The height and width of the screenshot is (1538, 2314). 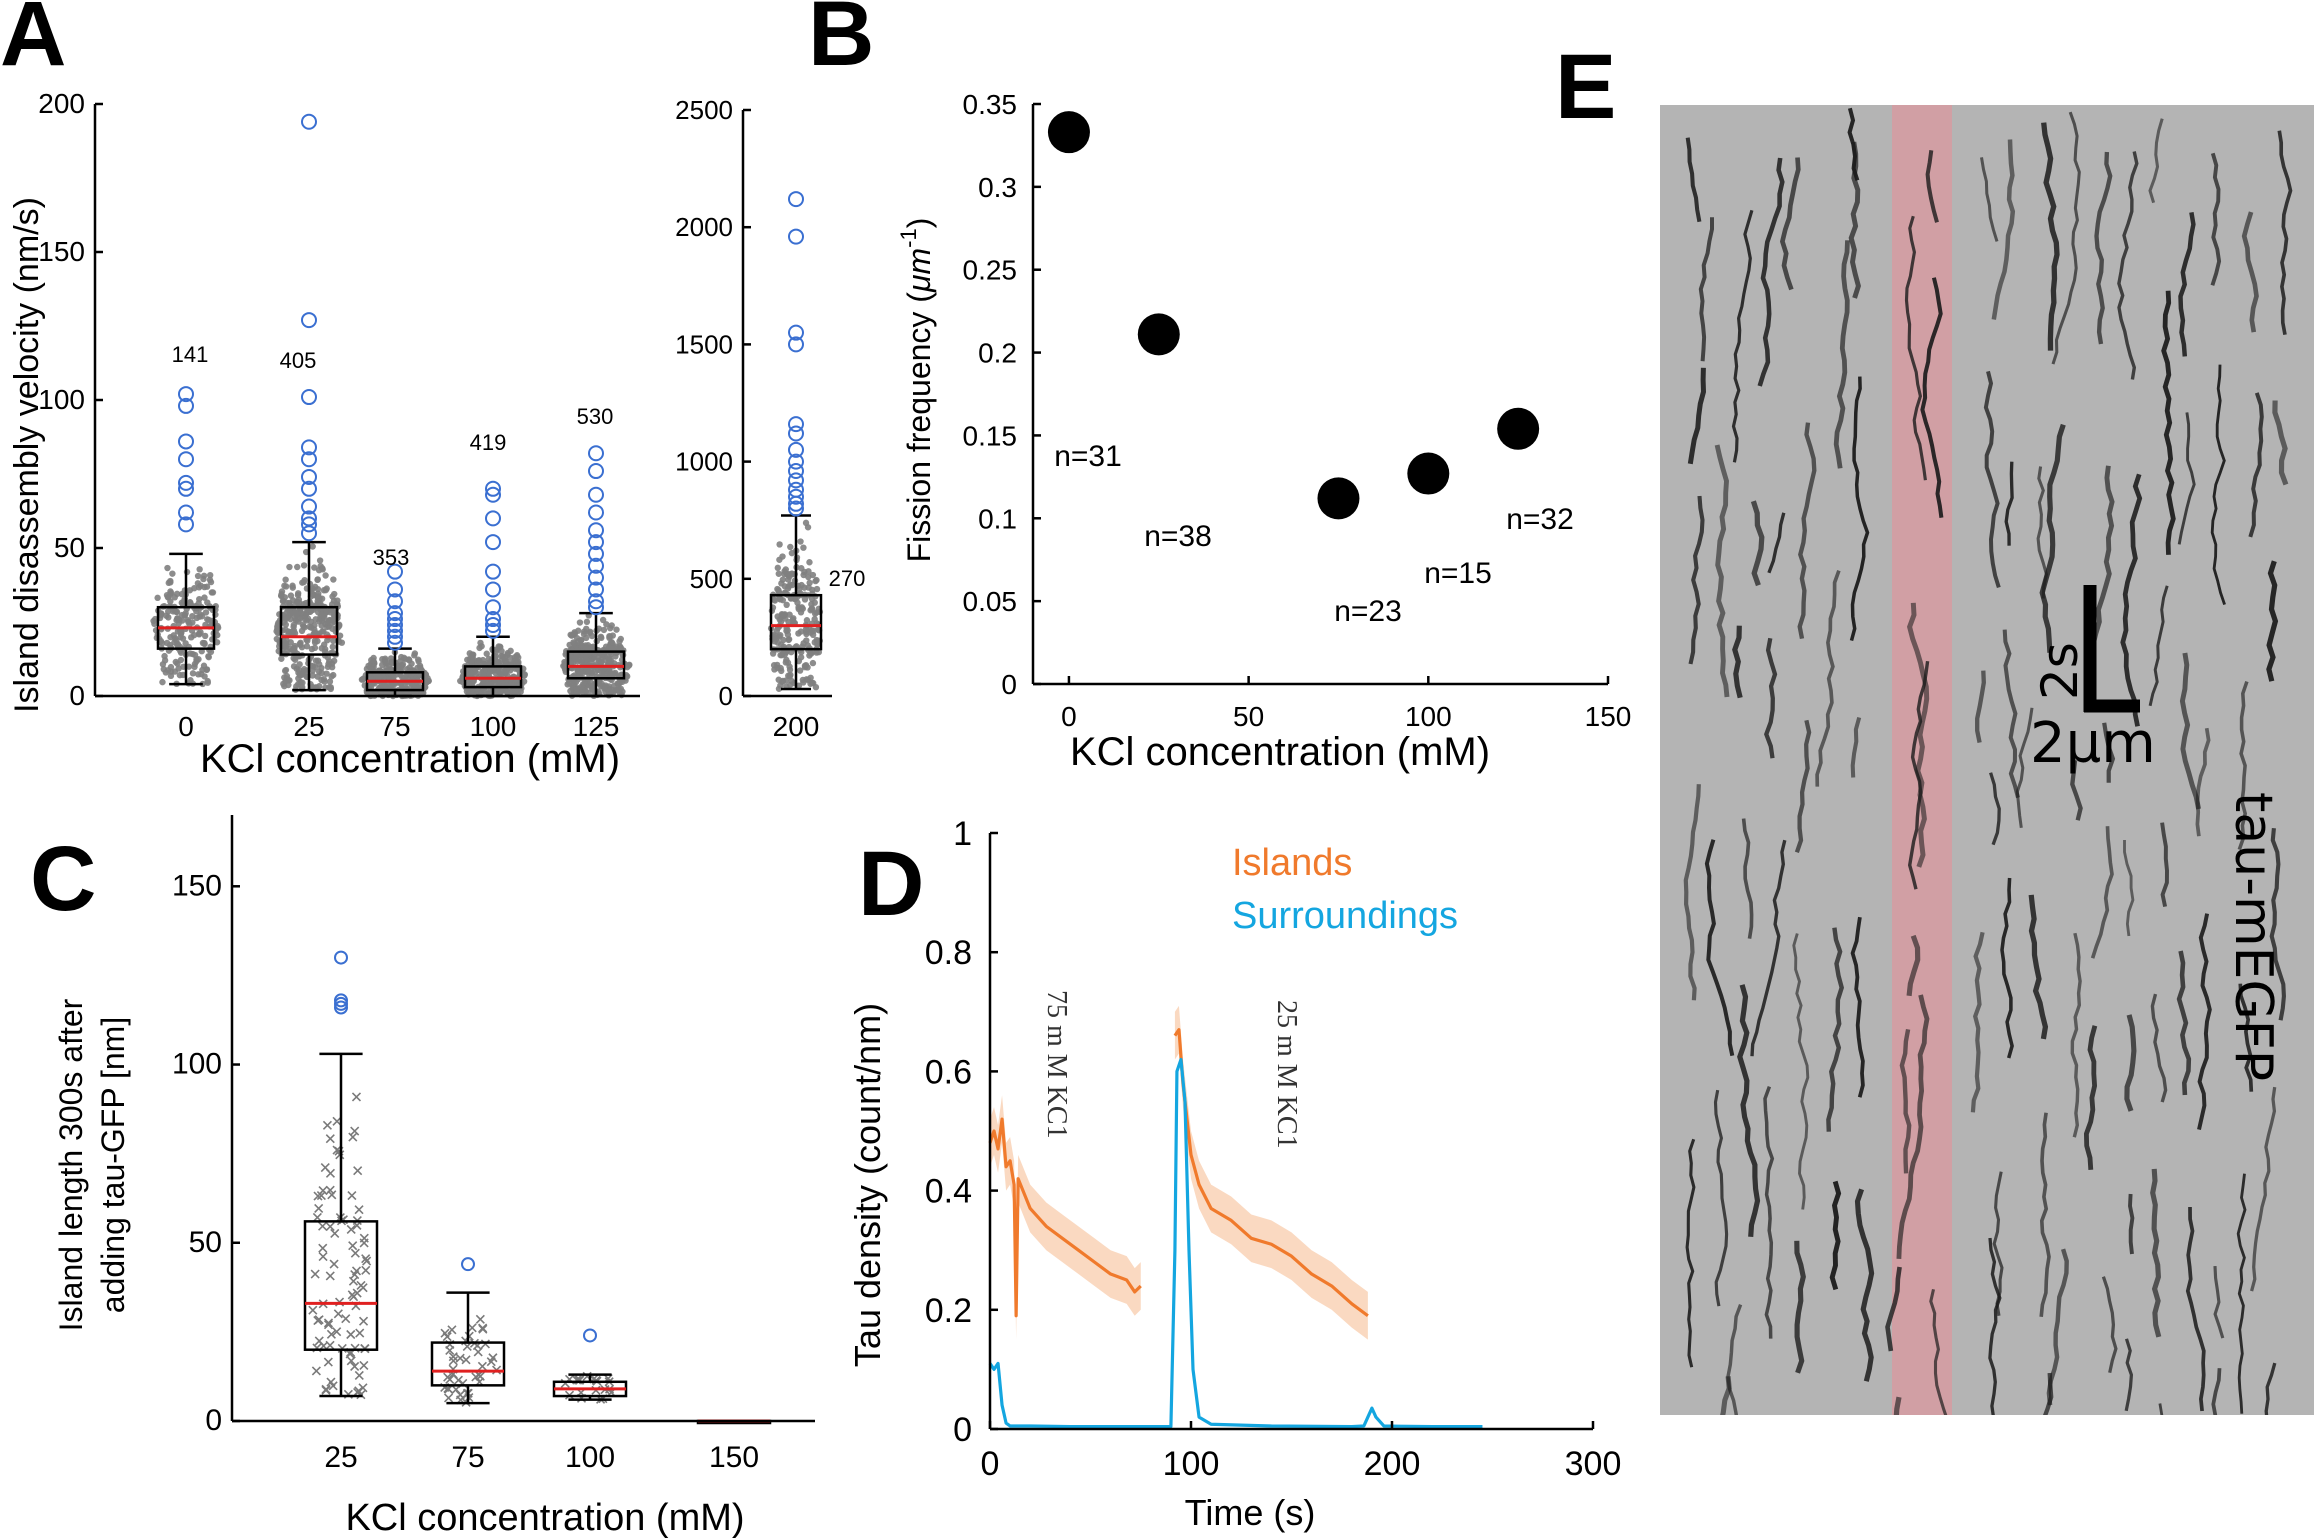 What do you see at coordinates (394, 726) in the screenshot?
I see `panel-a-x-tick-label: 75` at bounding box center [394, 726].